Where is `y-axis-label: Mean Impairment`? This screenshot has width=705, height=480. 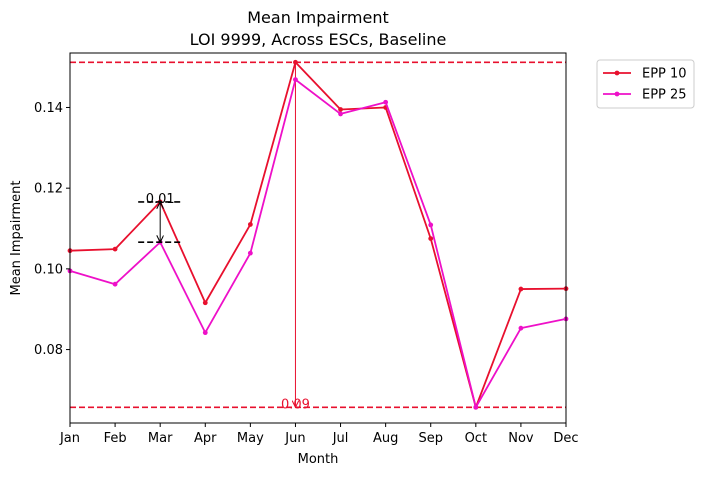 y-axis-label: Mean Impairment is located at coordinates (16, 238).